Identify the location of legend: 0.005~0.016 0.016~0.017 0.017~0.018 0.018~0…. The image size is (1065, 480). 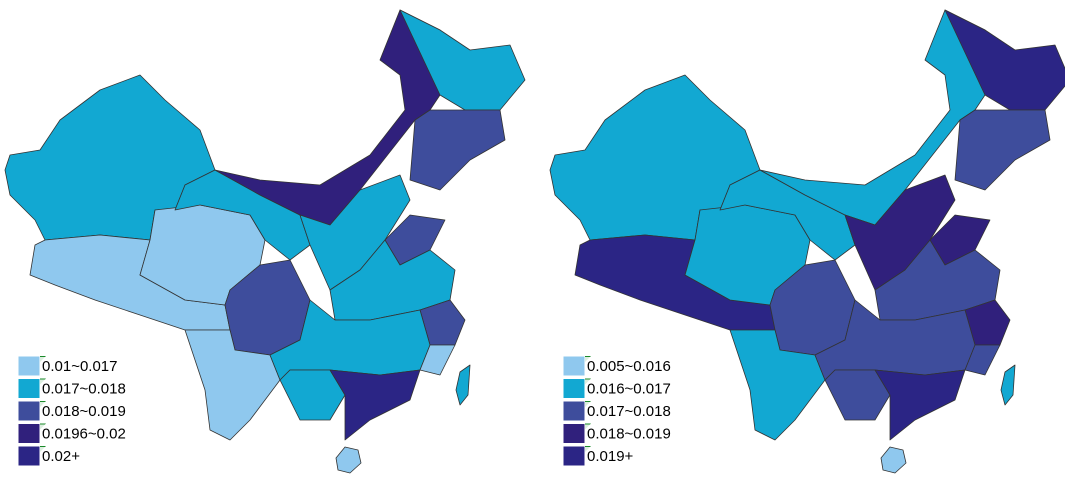
(617, 411).